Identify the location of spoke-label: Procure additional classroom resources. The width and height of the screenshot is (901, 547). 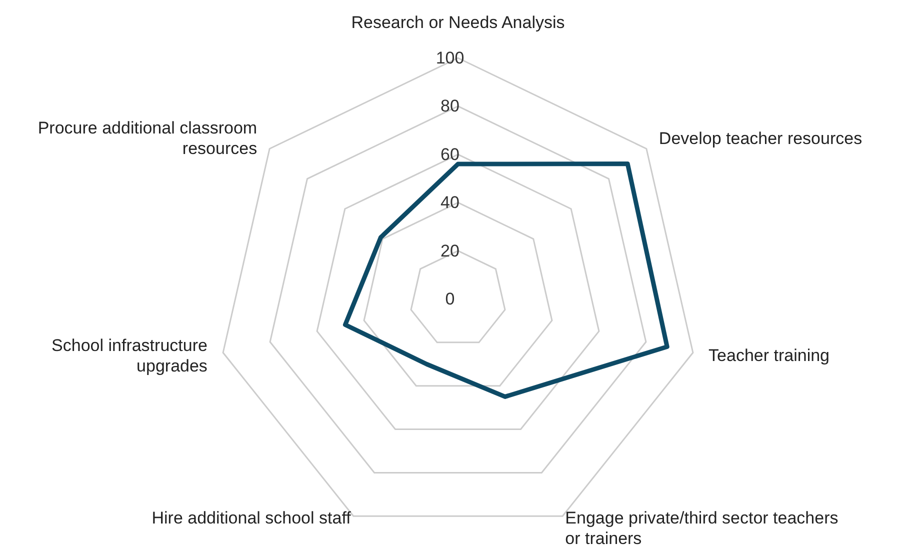
(148, 138).